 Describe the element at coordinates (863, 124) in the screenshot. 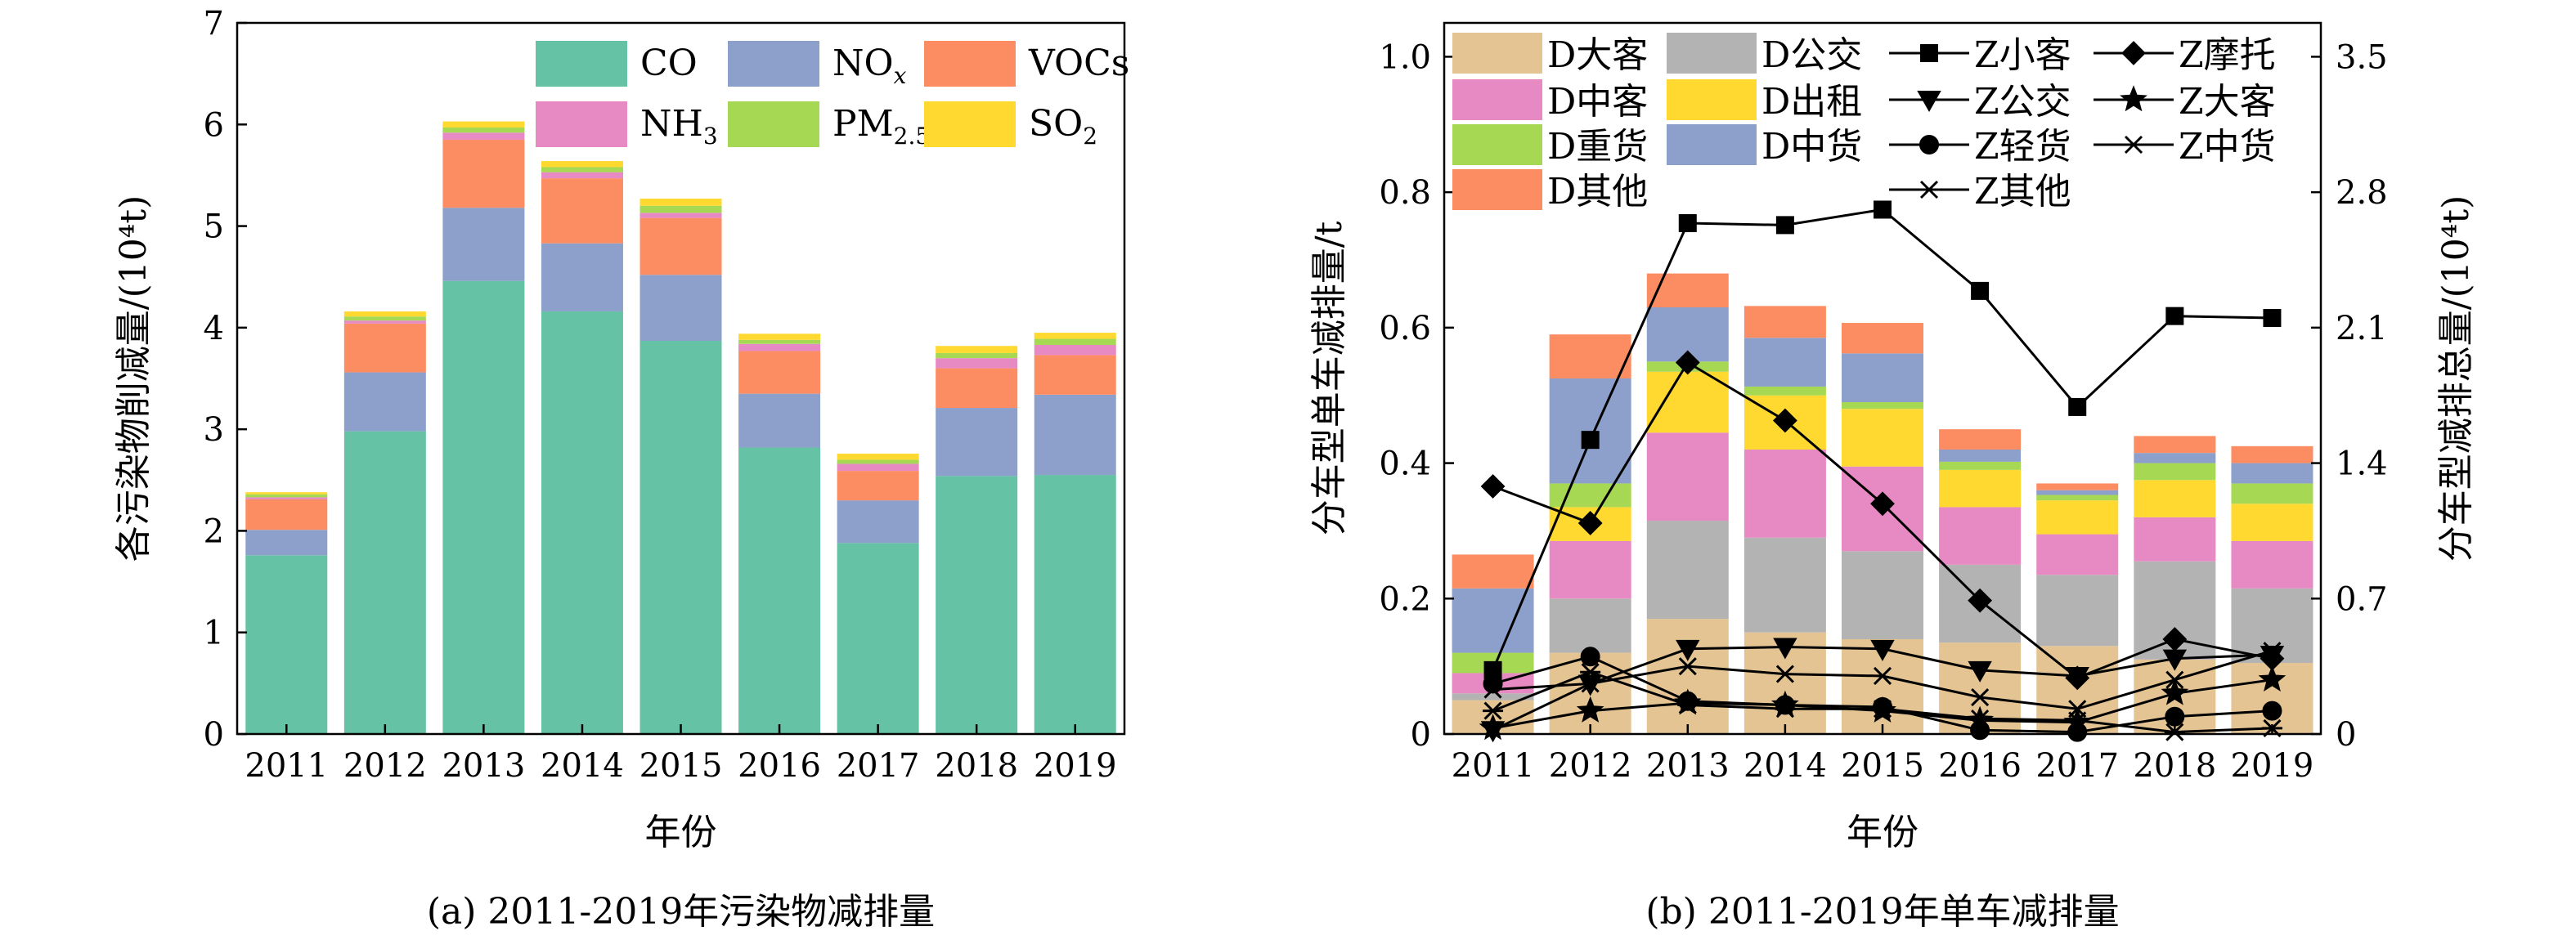

I see `legend-text: PM` at that location.